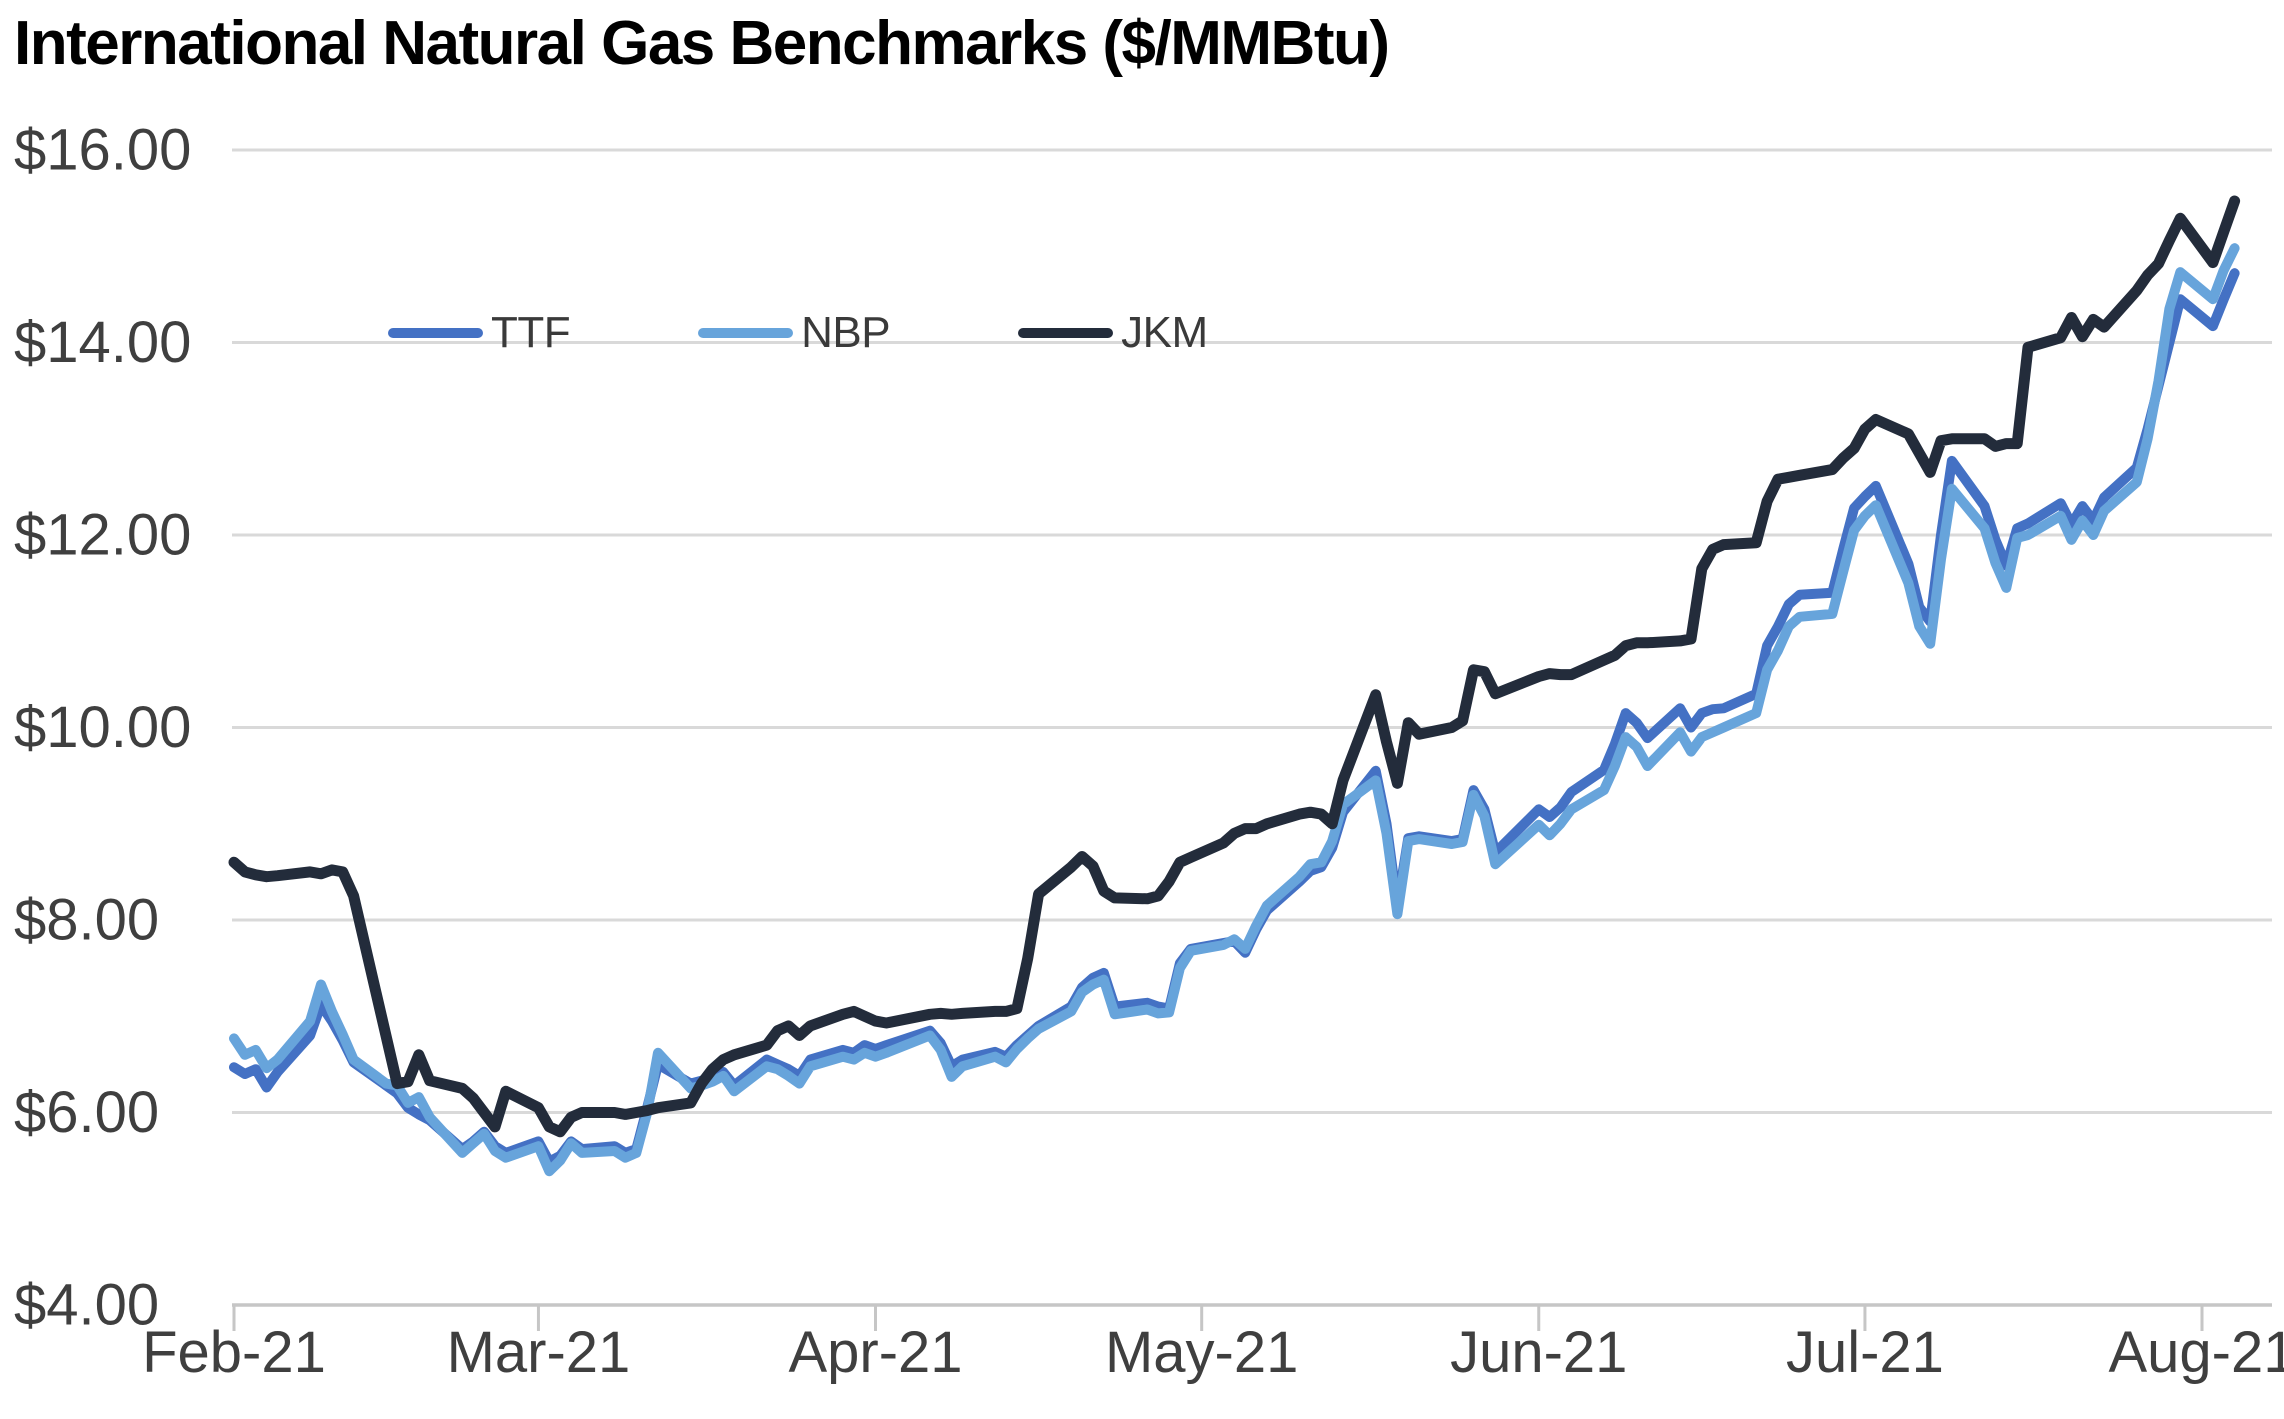  I want to click on legend-label-nbp: NBP, so click(846, 332).